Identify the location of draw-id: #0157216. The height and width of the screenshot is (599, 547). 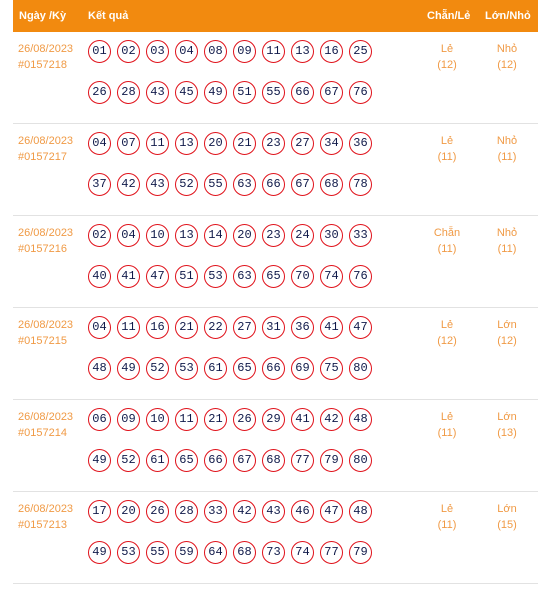
(42, 249).